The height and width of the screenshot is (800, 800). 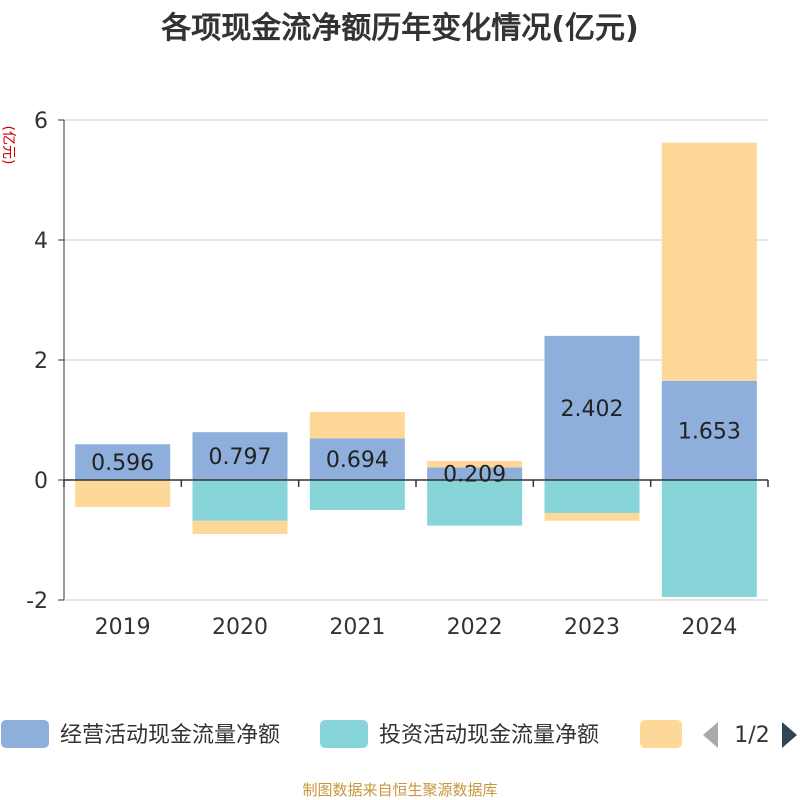 What do you see at coordinates (357, 627) in the screenshot?
I see `x-tick-label: 2021` at bounding box center [357, 627].